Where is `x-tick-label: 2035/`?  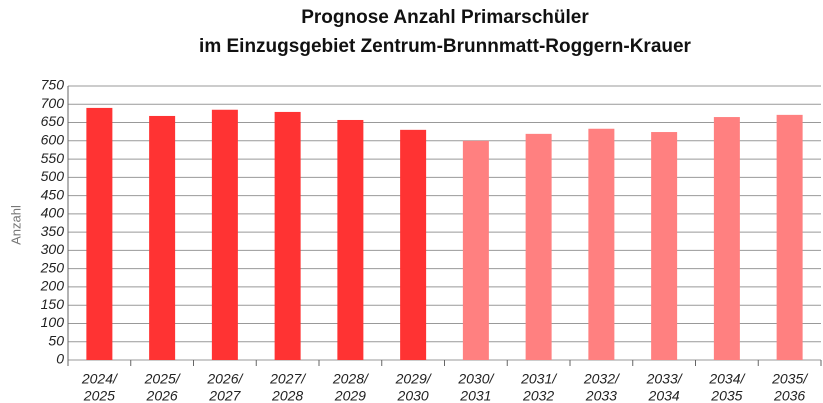
x-tick-label: 2035/ is located at coordinates (790, 379).